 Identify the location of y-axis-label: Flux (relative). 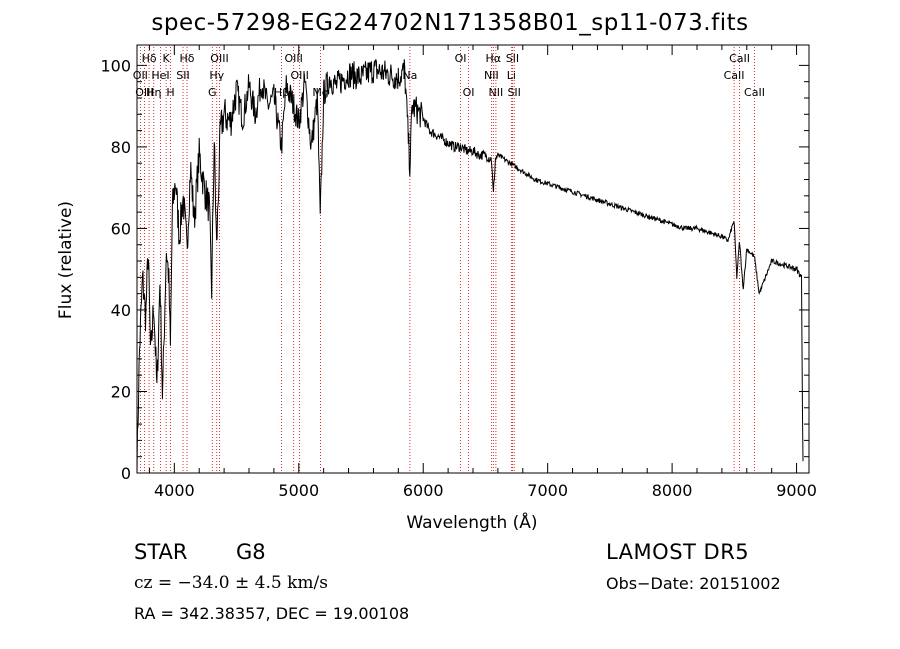
(66, 260).